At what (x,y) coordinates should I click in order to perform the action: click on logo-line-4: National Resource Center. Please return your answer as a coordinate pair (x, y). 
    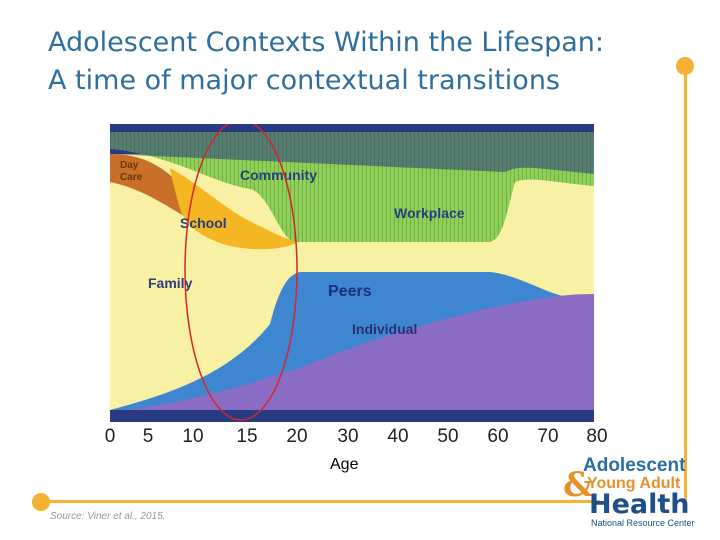
    Looking at the image, I should click on (643, 523).